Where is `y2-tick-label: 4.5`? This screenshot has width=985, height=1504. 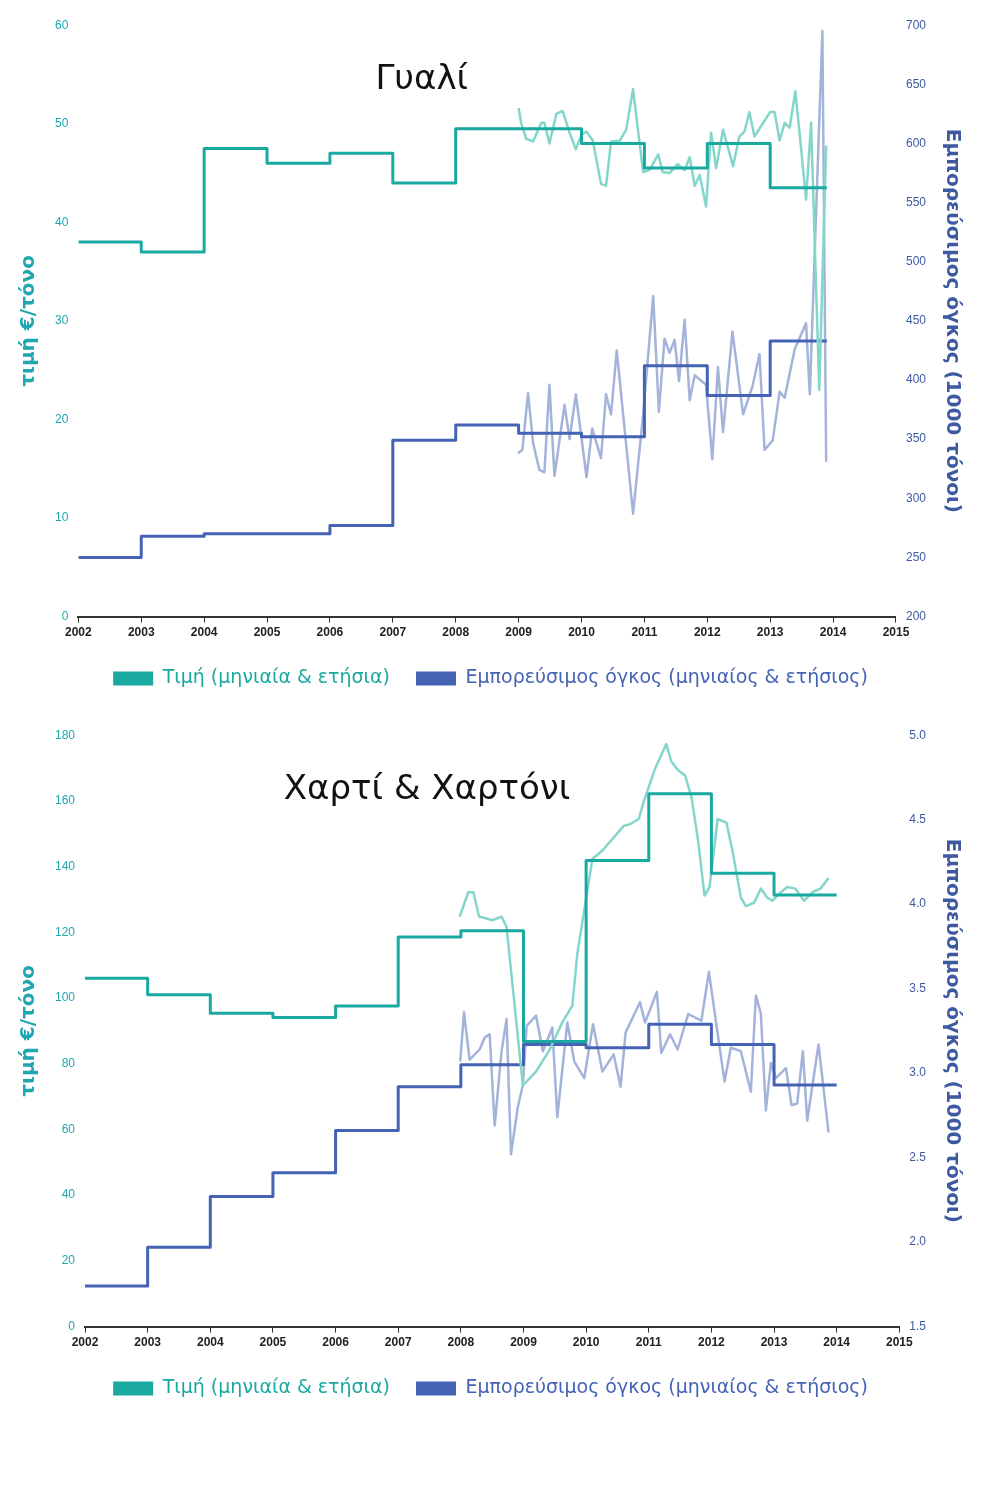
y2-tick-label: 4.5 is located at coordinates (918, 819).